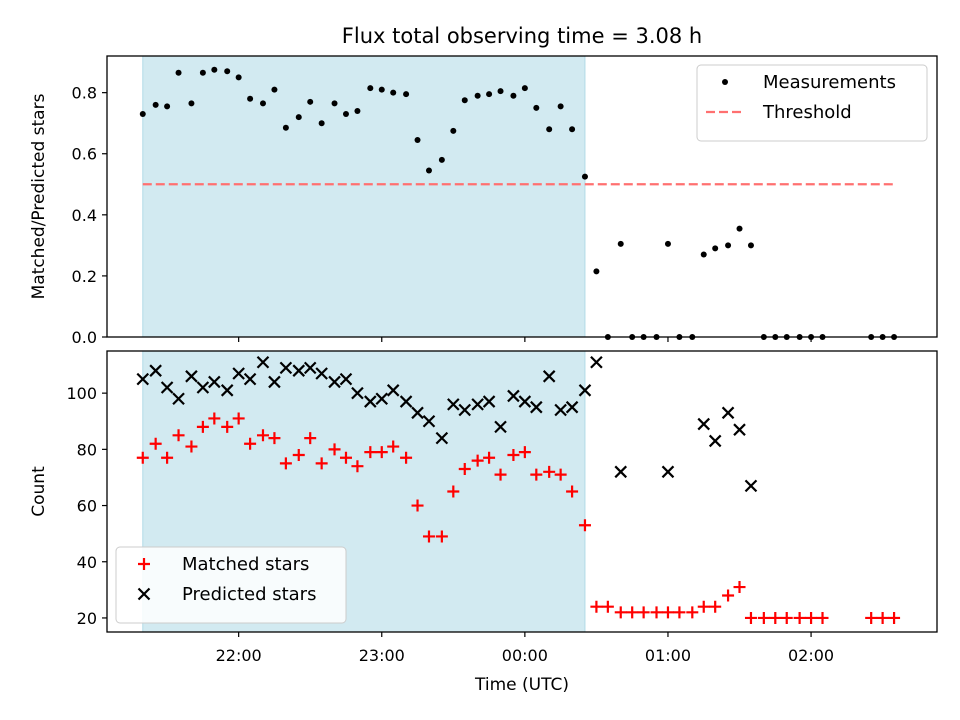  Describe the element at coordinates (725, 82) in the screenshot. I see `legend-measurements-swatch` at that location.